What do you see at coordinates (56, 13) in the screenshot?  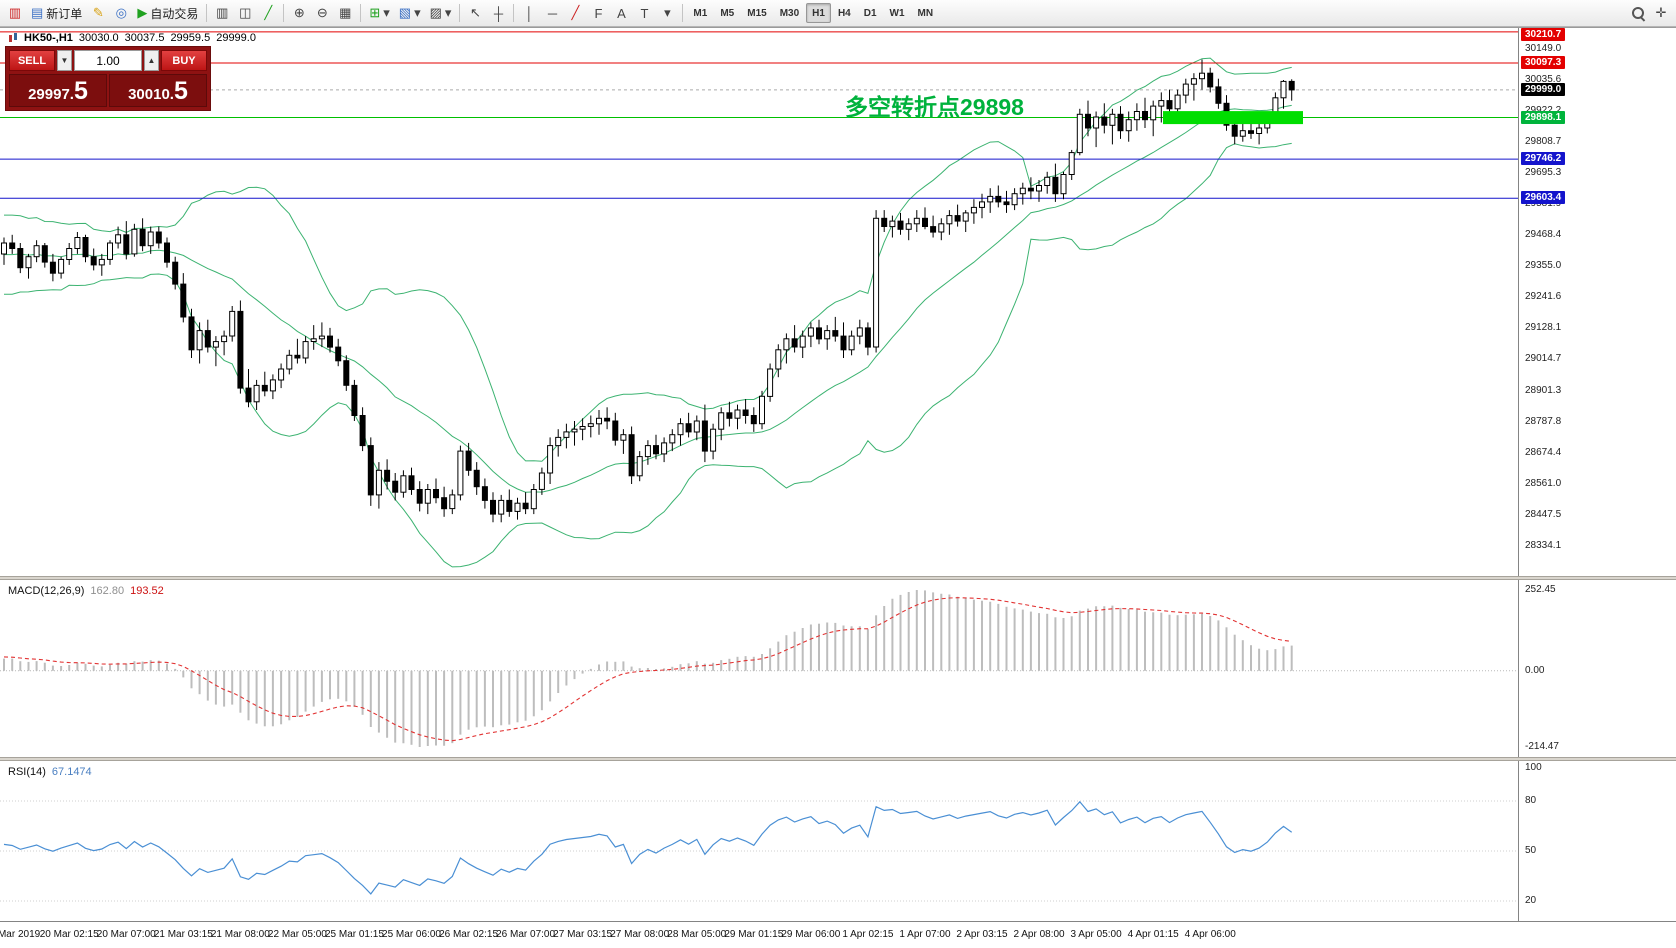 I see `new-order-button: ▤ 新订单` at bounding box center [56, 13].